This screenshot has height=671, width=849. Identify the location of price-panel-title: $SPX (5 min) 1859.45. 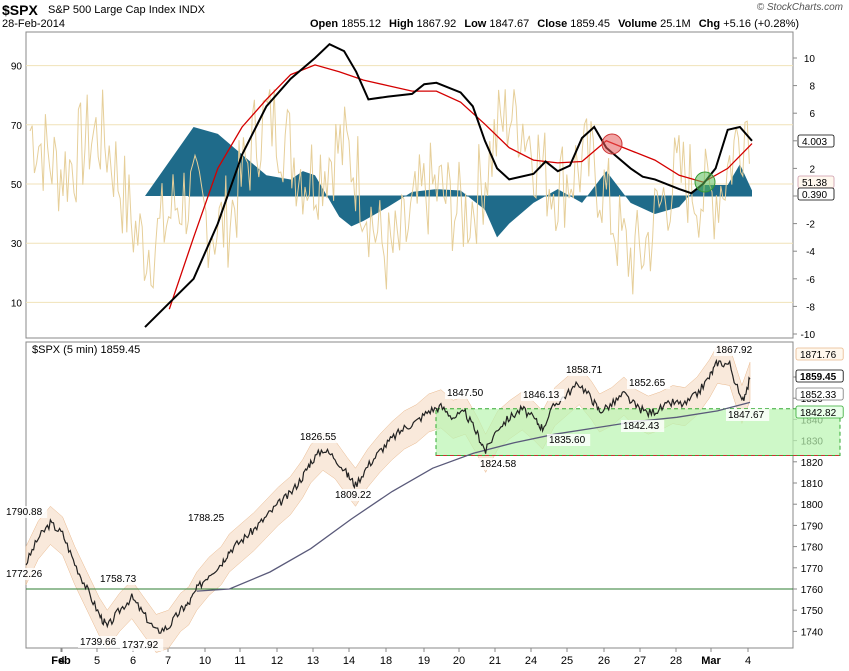
(86, 350).